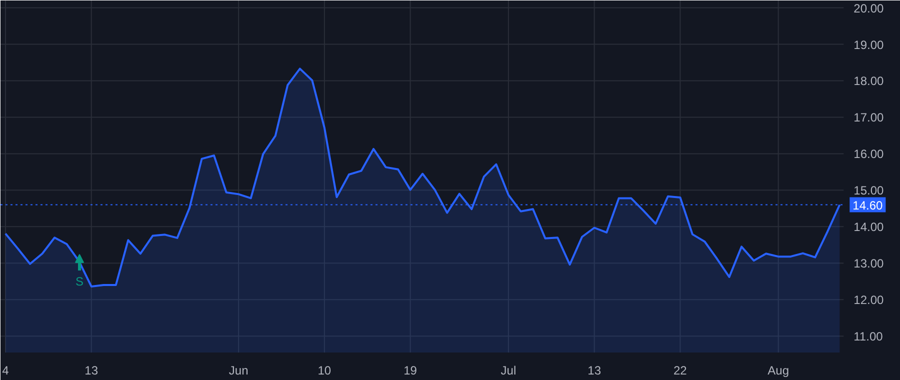 Image resolution: width=900 pixels, height=380 pixels. Describe the element at coordinates (779, 371) in the screenshot. I see `x-tick-label: Aug` at that location.